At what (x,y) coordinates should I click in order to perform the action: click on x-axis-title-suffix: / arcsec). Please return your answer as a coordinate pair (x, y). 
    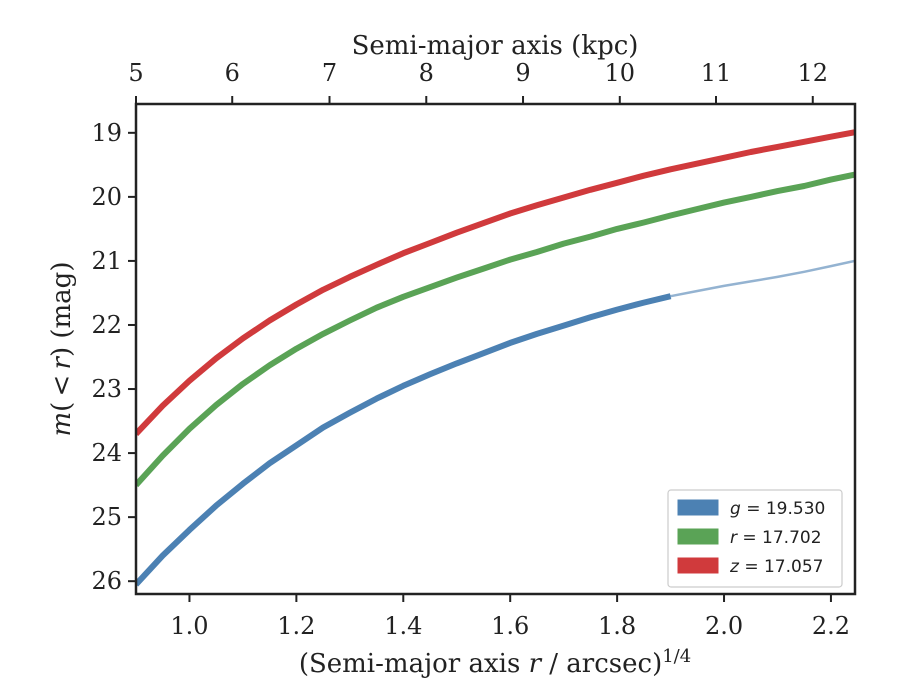
    Looking at the image, I should click on (601, 664).